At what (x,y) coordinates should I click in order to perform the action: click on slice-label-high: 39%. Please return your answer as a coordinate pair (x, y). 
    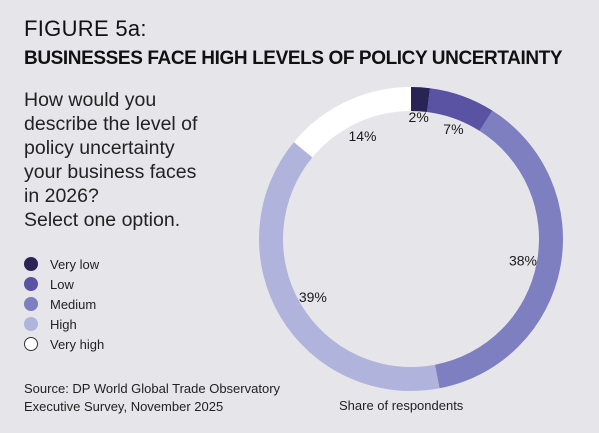
    Looking at the image, I should click on (313, 297).